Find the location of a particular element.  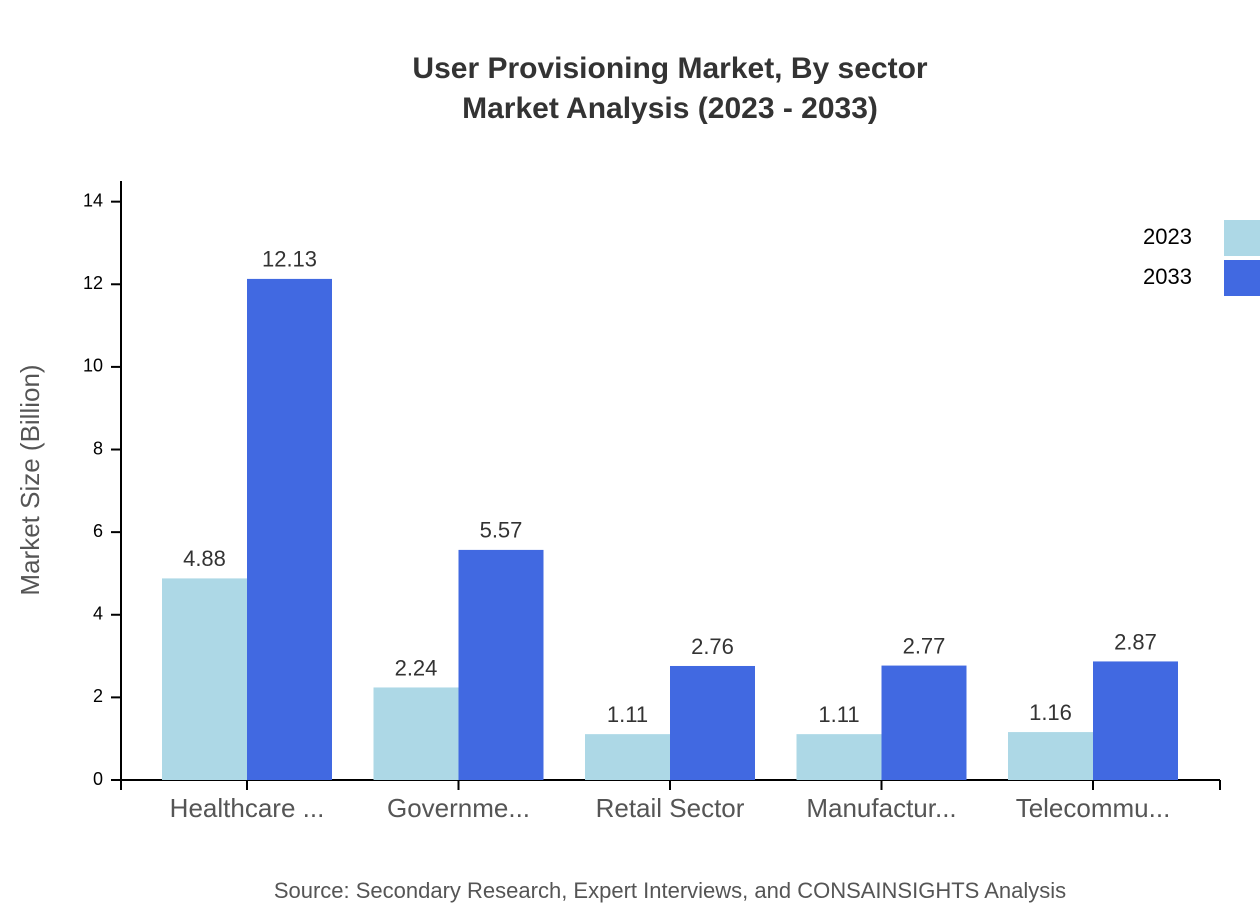

y-tick-label: 14 is located at coordinates (93, 200).